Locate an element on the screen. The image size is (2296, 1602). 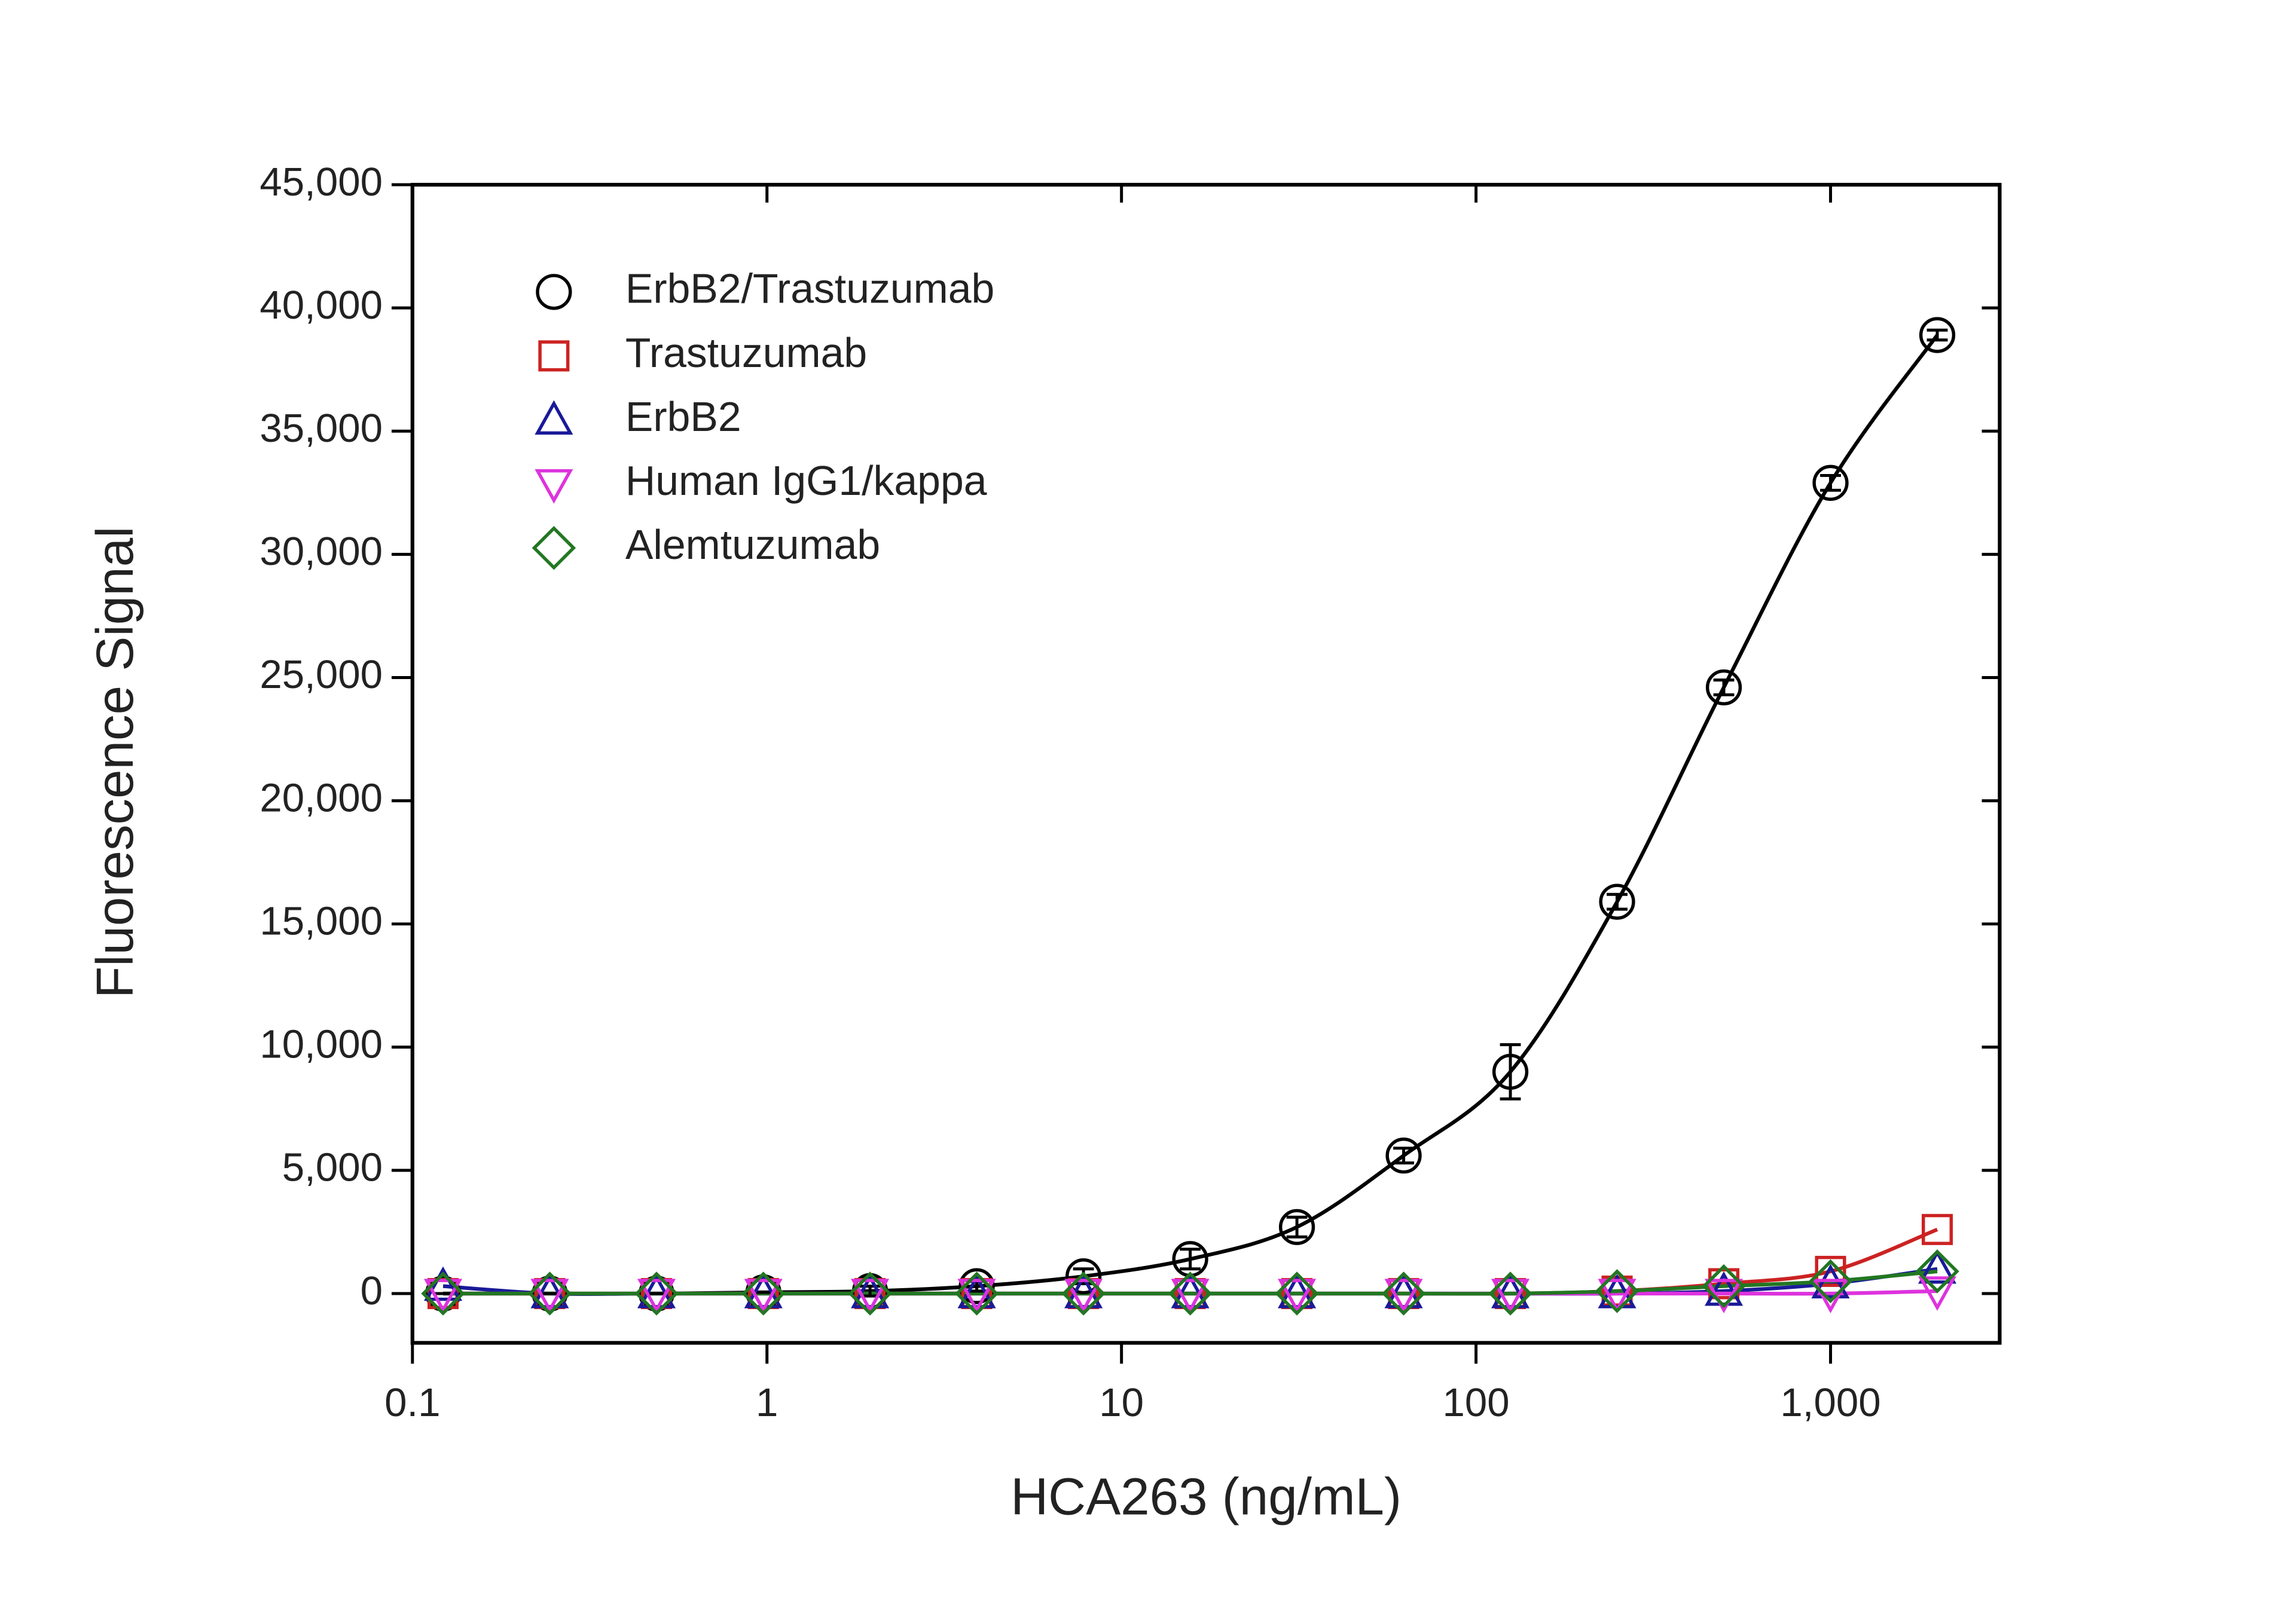
x-tick-label: 1 is located at coordinates (767, 1402).